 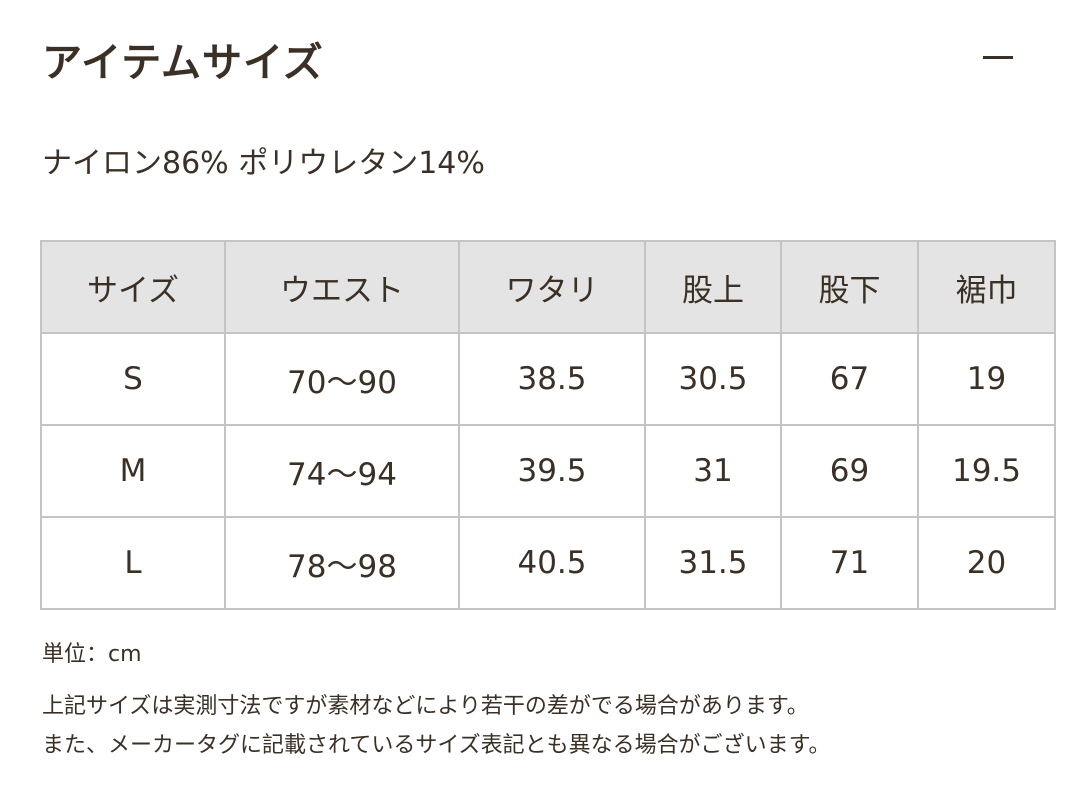 What do you see at coordinates (133, 563) in the screenshot?
I see `table-cell: L` at bounding box center [133, 563].